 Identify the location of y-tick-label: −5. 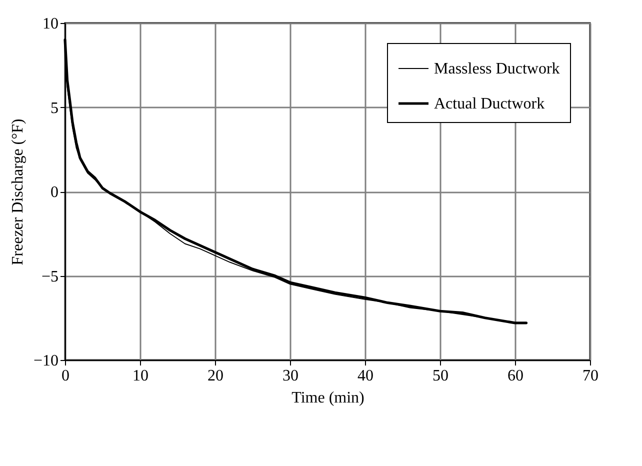
(49, 277).